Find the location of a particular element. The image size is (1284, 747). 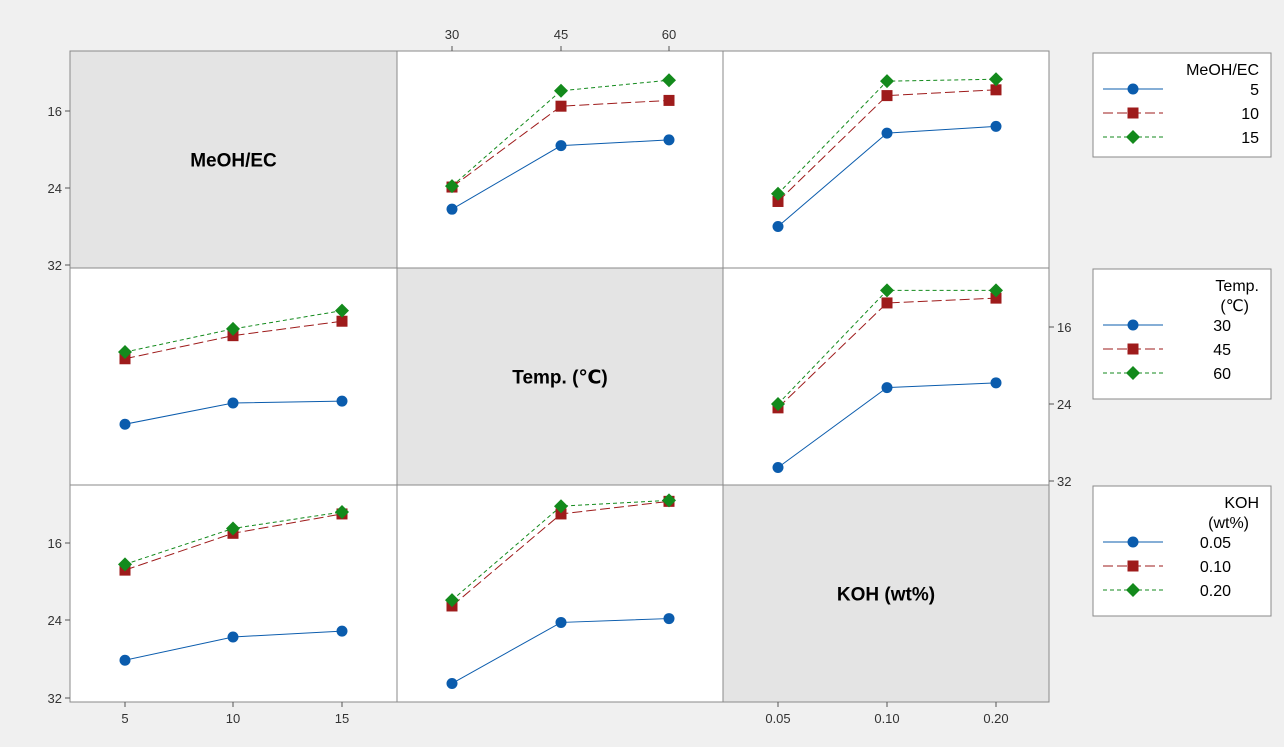

x-tick-label: 0.20 is located at coordinates (995, 718).